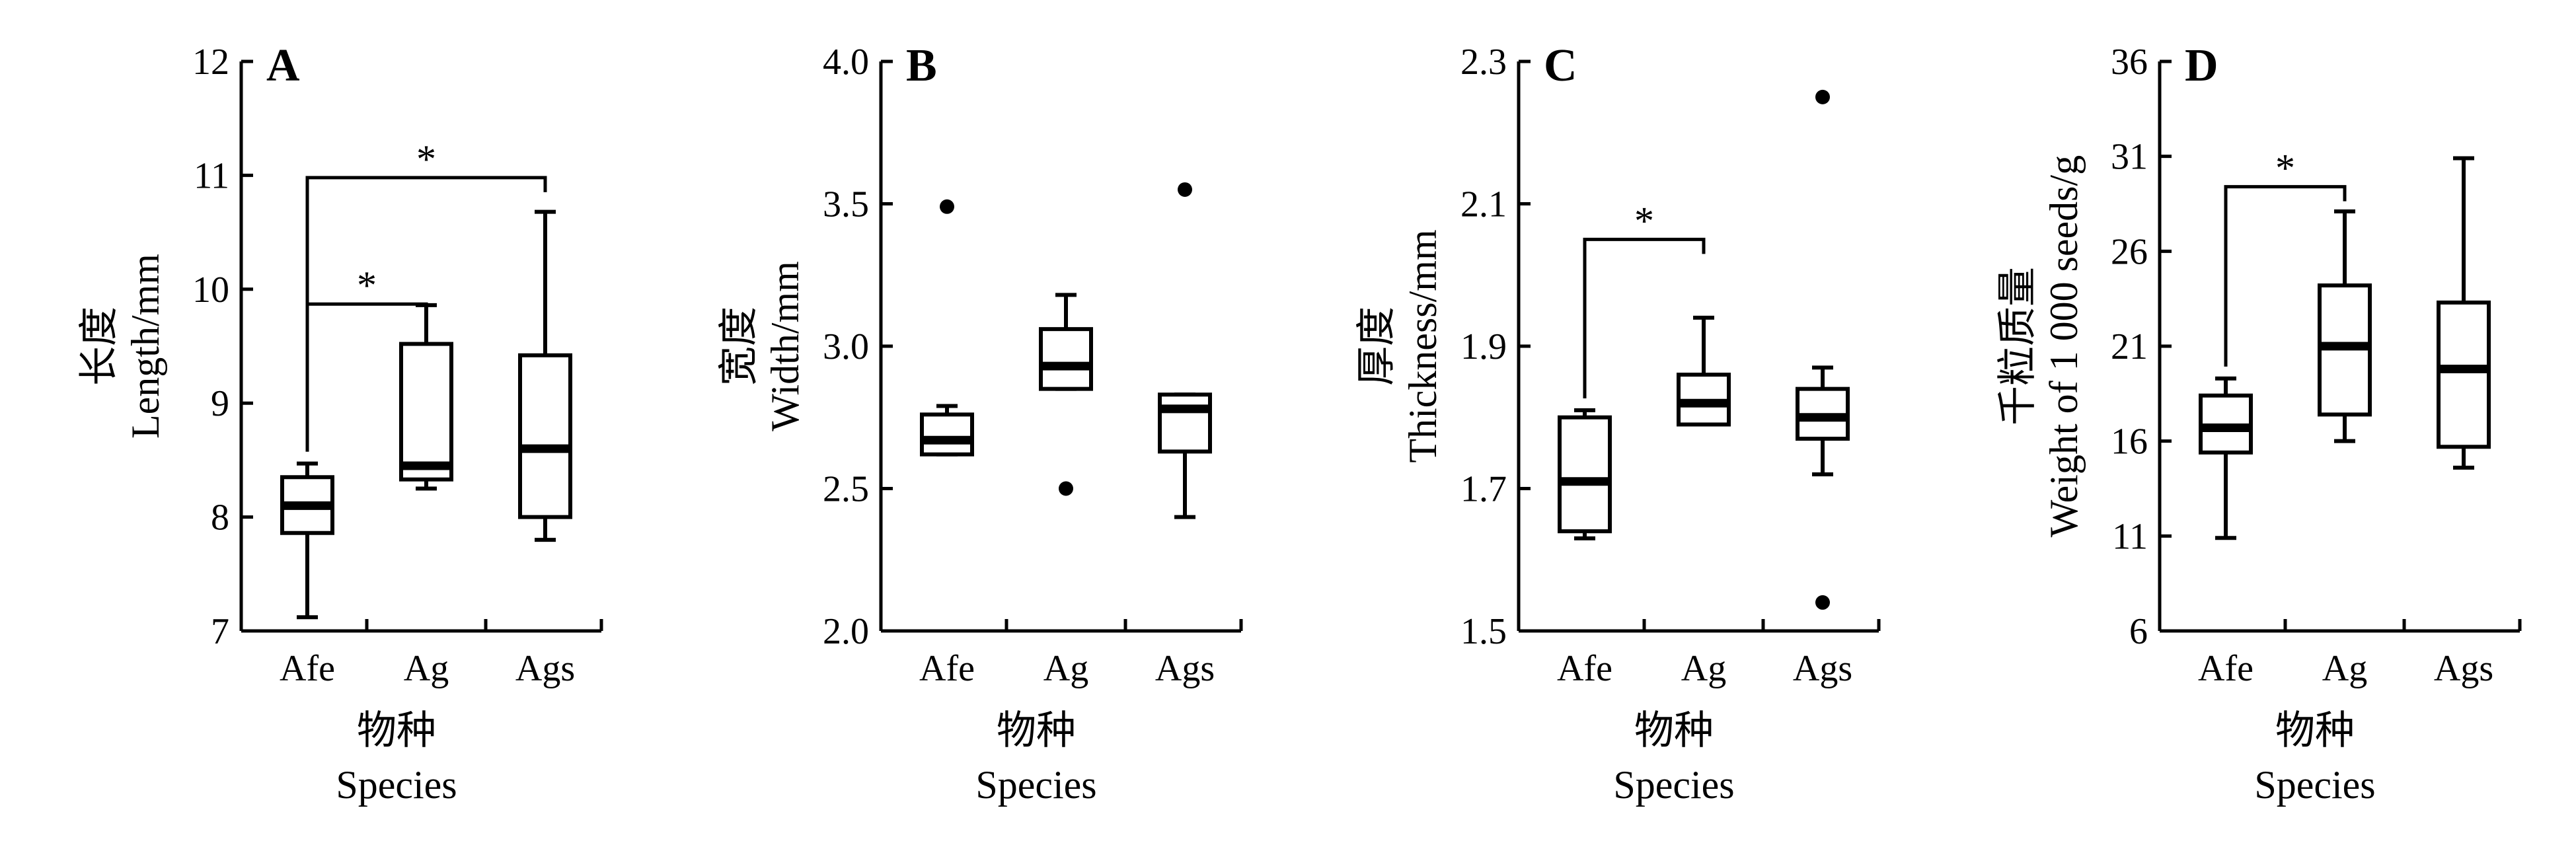 This screenshot has width=2576, height=843. Describe the element at coordinates (220, 517) in the screenshot. I see `y-tick-label: 8` at that location.